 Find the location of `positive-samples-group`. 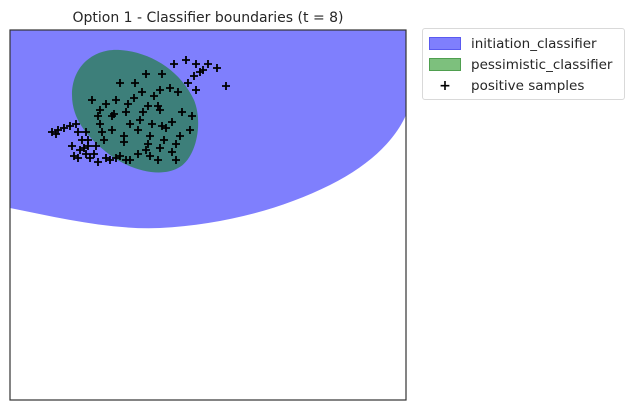

positive-samples-group is located at coordinates (139, 111).